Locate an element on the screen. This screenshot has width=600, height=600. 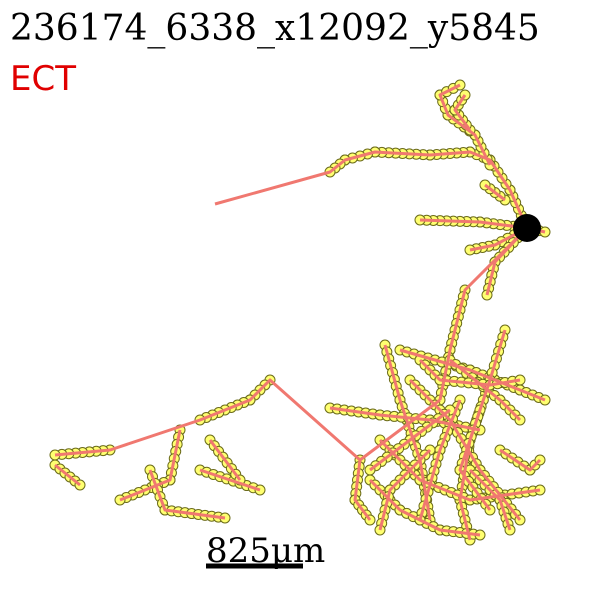
scale-bar-label: 825μm is located at coordinates (265, 551).